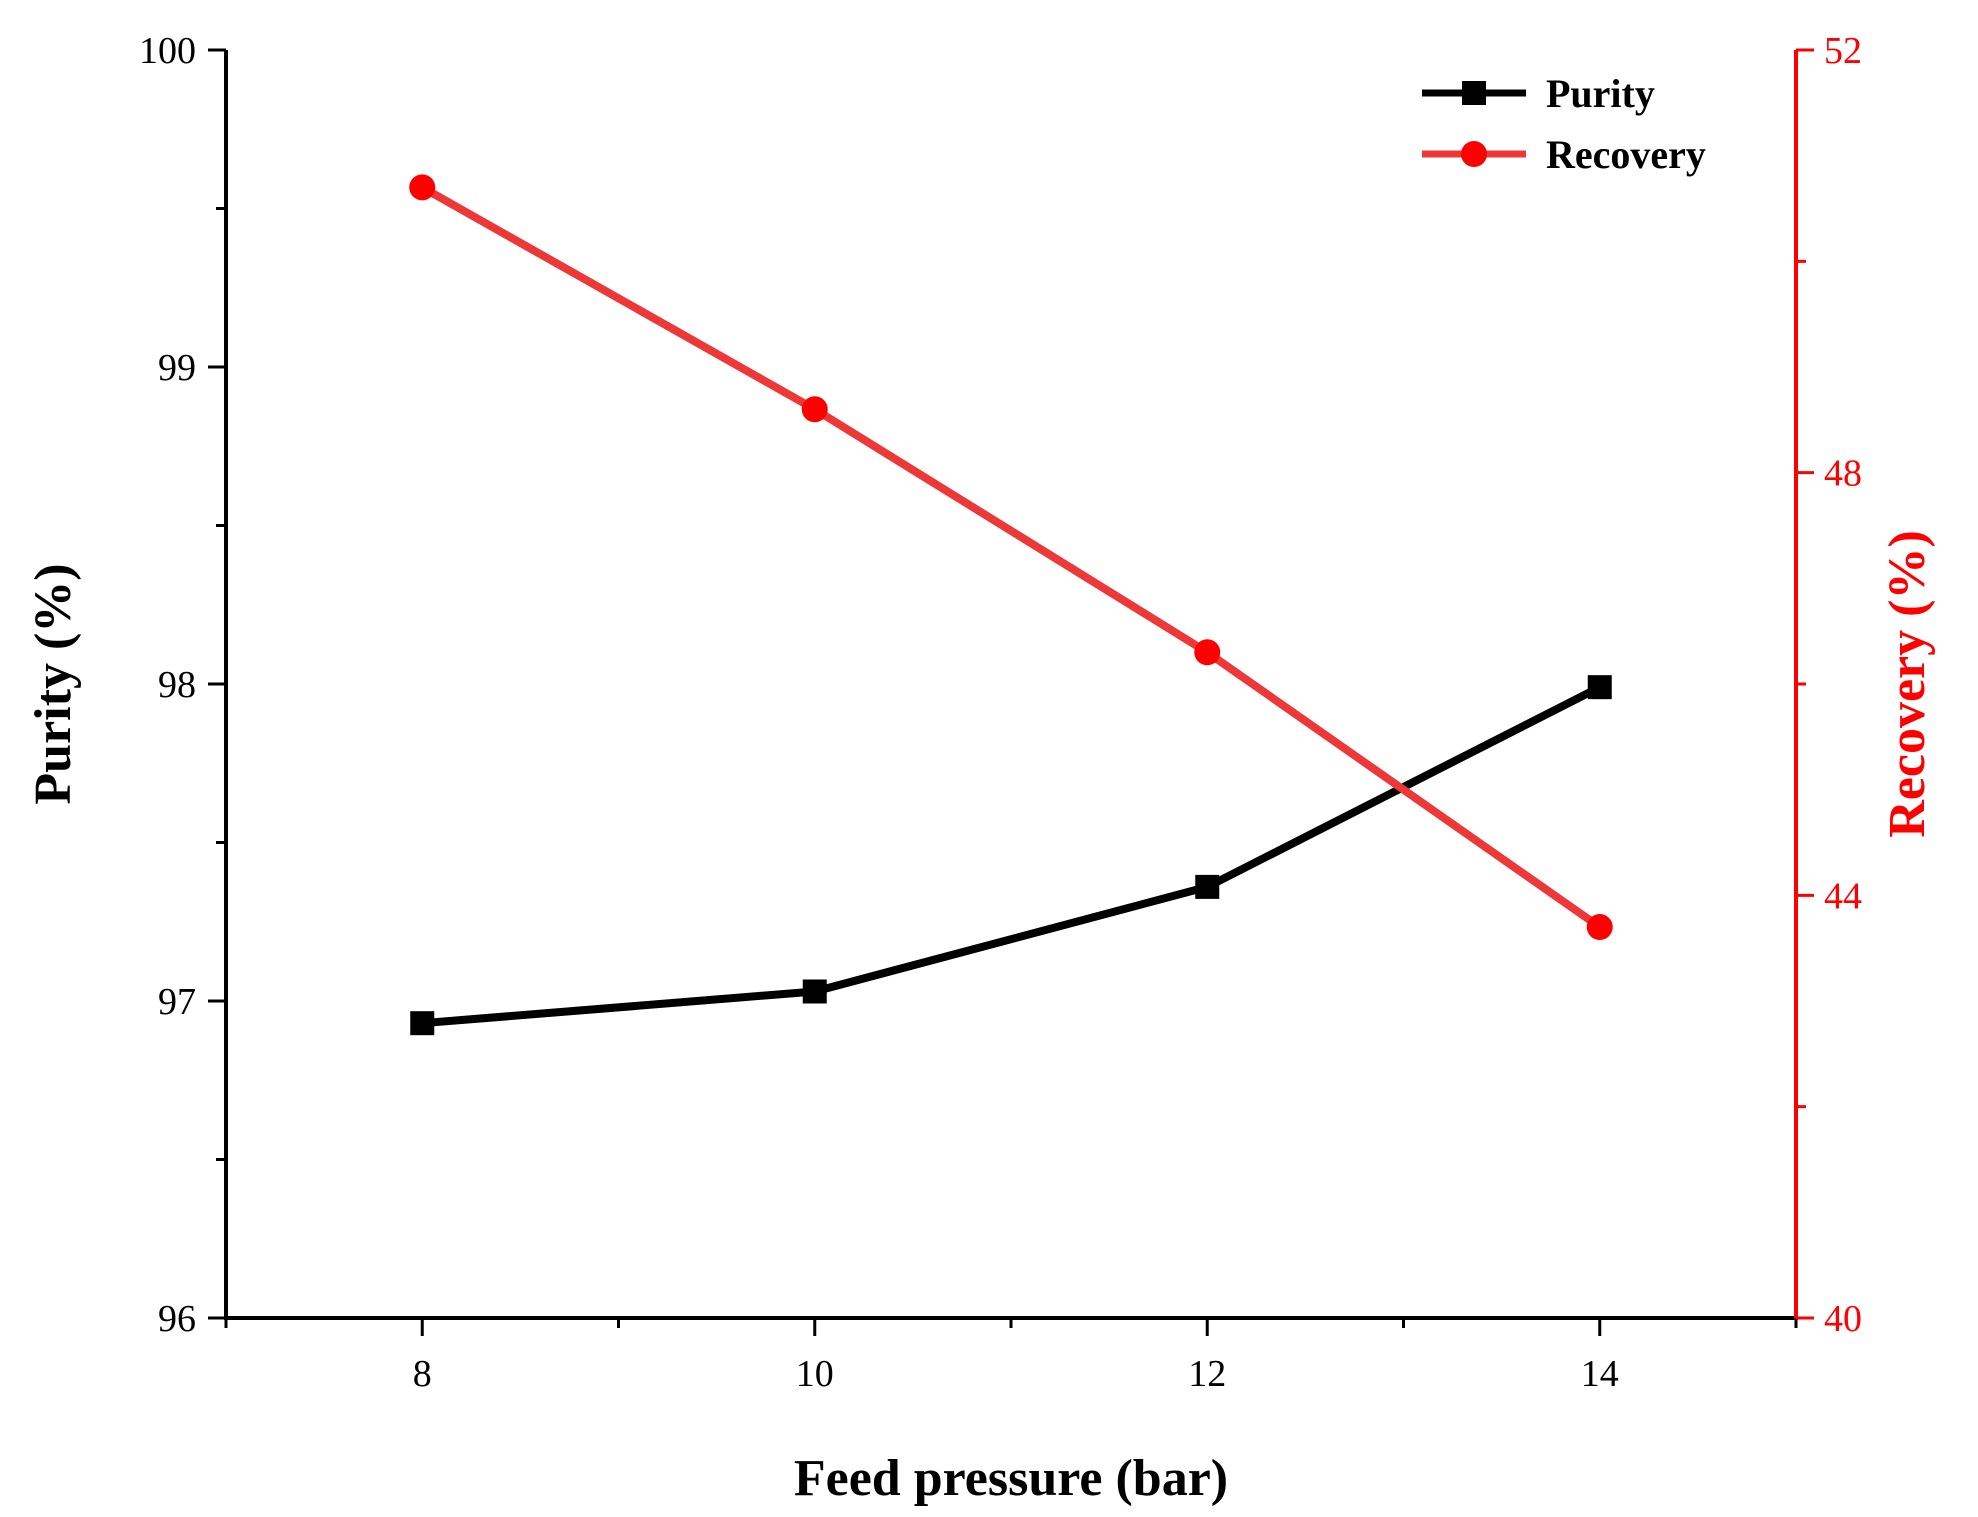 The image size is (1978, 1517). What do you see at coordinates (177, 1319) in the screenshot?
I see `left-tick-label: 96` at bounding box center [177, 1319].